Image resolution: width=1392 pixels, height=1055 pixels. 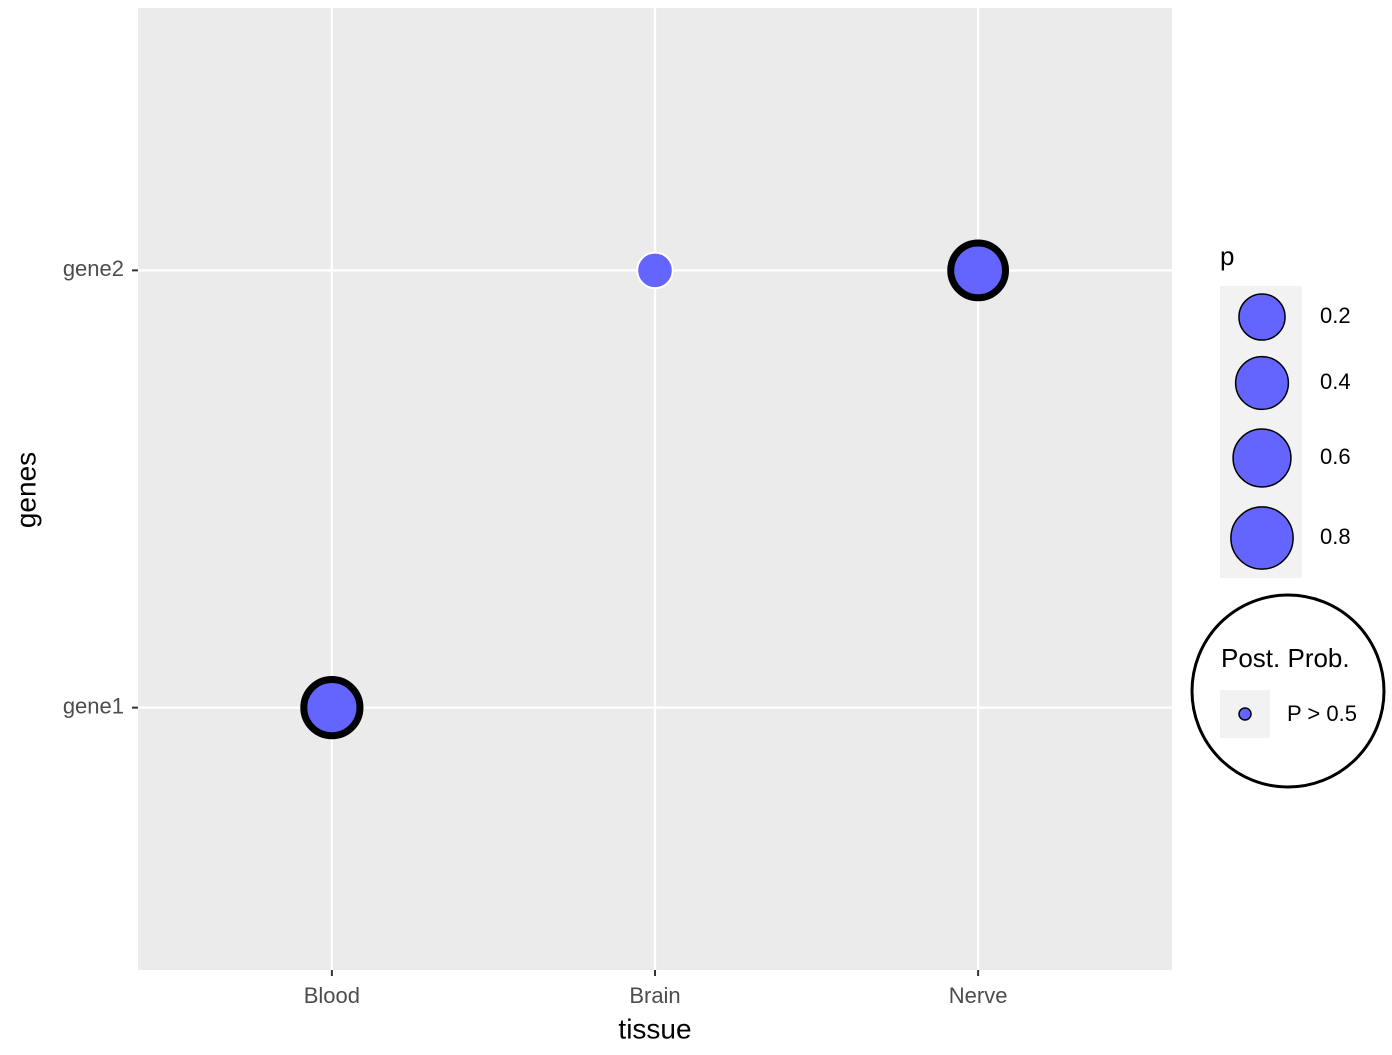 I want to click on x-tick-label: Blood, so click(x=332, y=995).